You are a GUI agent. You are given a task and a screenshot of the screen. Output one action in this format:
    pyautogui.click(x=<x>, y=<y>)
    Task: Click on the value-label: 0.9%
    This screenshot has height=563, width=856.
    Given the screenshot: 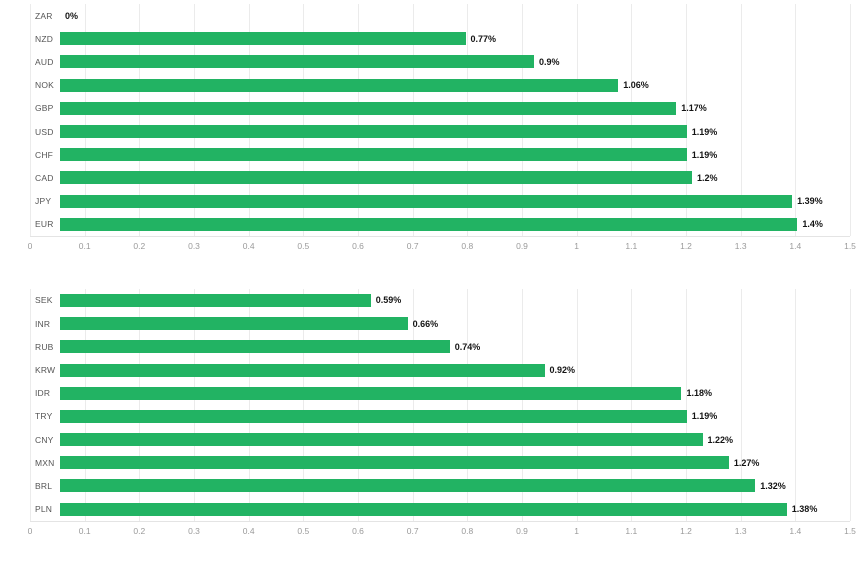 What is the action you would take?
    pyautogui.click(x=549, y=61)
    